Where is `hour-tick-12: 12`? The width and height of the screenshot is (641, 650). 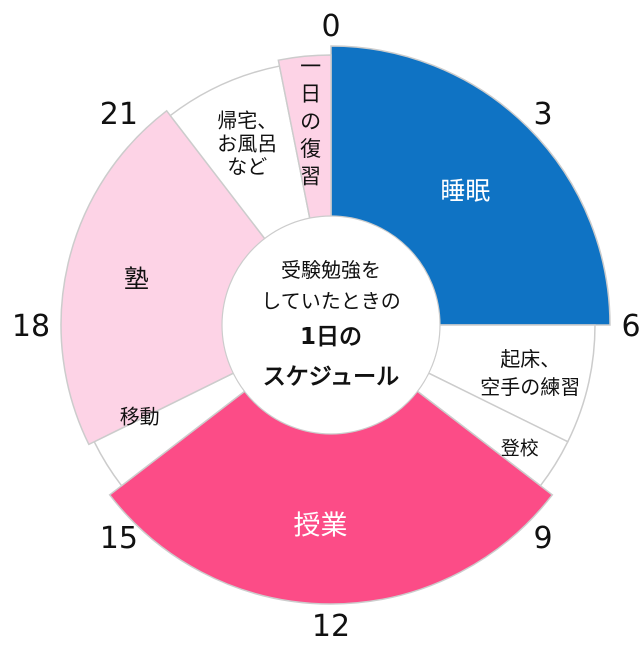 hour-tick-12: 12 is located at coordinates (331, 626).